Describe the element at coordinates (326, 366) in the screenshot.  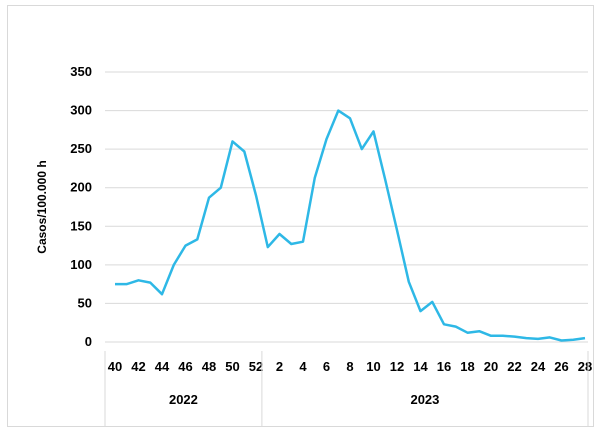
I see `x-tick-label: 6` at that location.